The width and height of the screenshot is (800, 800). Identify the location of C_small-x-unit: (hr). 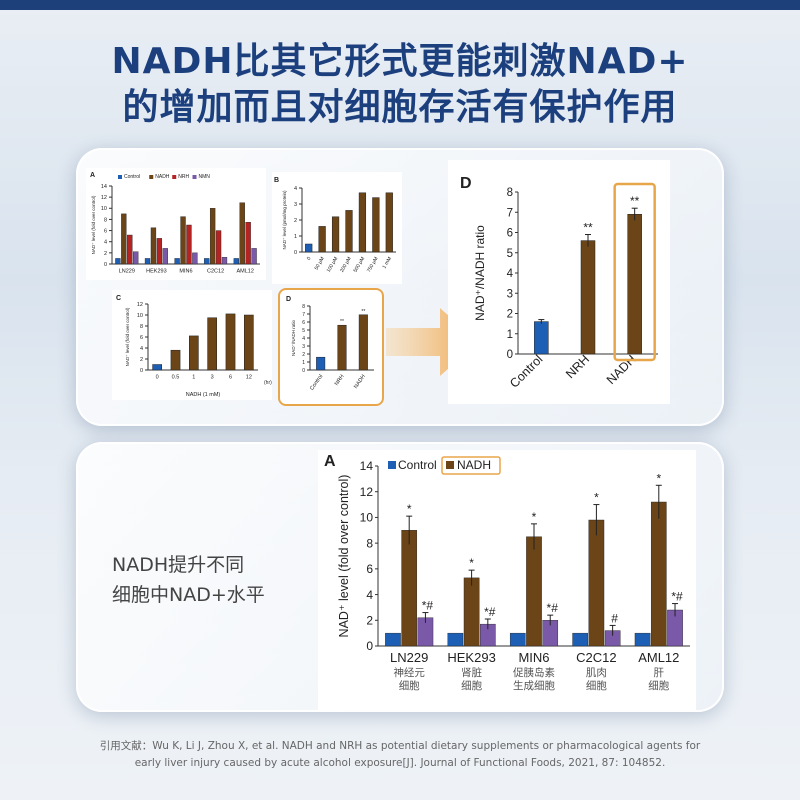
(268, 383).